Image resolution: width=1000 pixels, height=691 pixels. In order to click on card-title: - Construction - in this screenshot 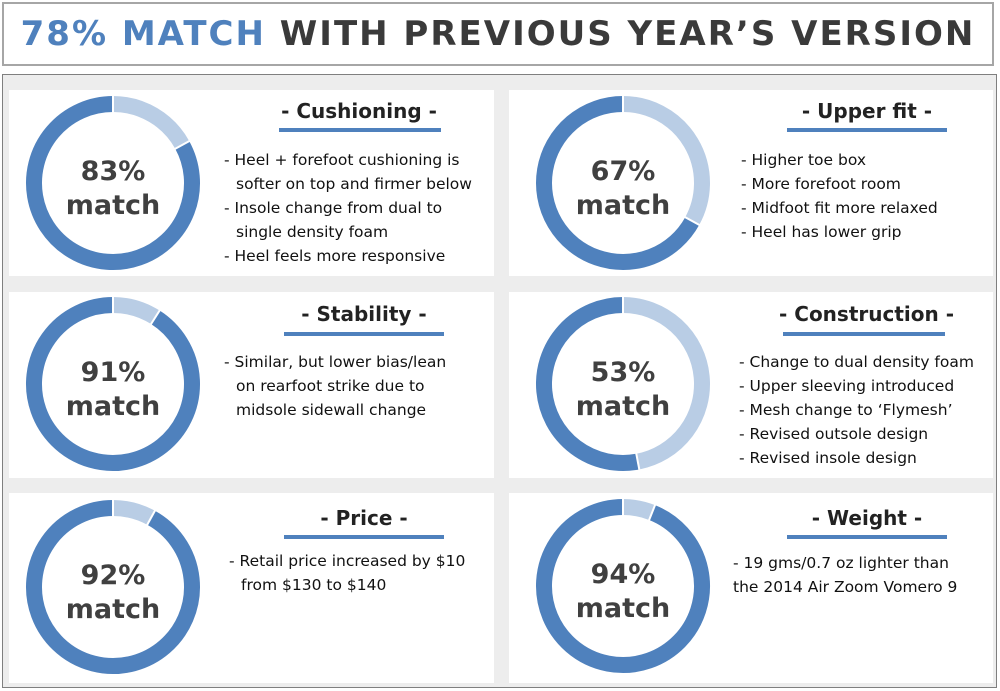, I will do `click(866, 314)`.